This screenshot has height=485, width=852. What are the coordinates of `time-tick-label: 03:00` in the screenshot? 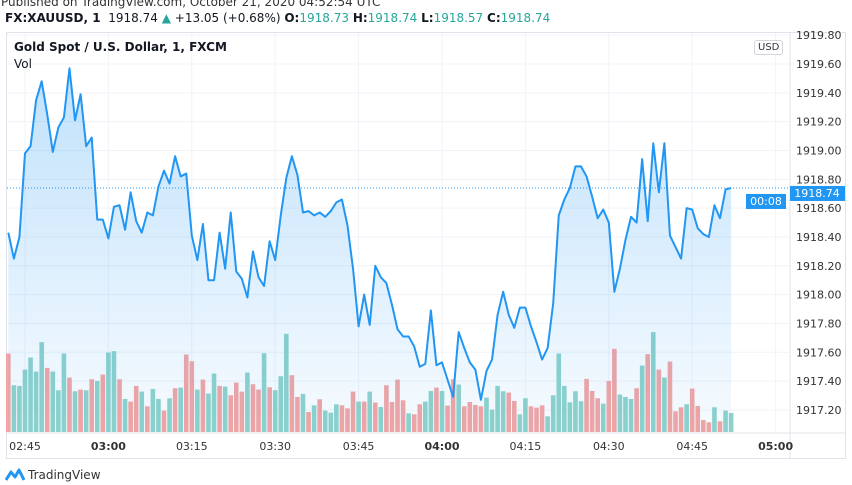 It's located at (108, 446).